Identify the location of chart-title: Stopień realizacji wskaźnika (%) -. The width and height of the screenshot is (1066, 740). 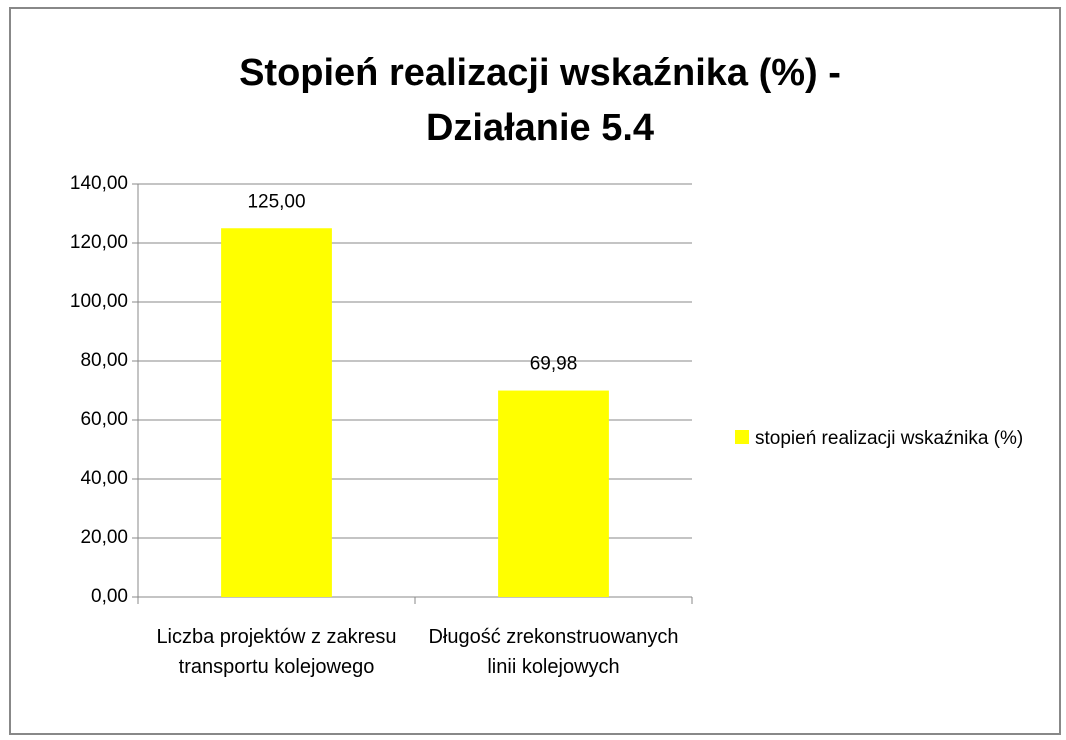
(540, 73).